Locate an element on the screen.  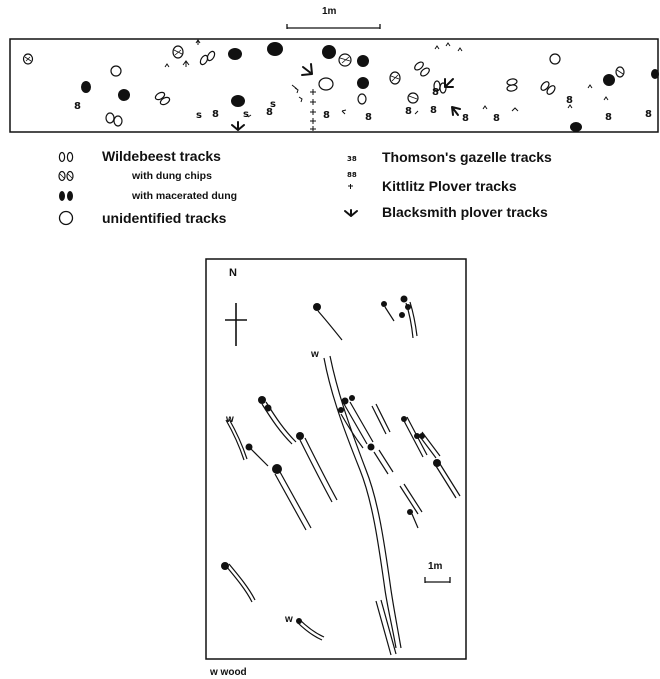
wood-marker-1: w is located at coordinates (315, 354).